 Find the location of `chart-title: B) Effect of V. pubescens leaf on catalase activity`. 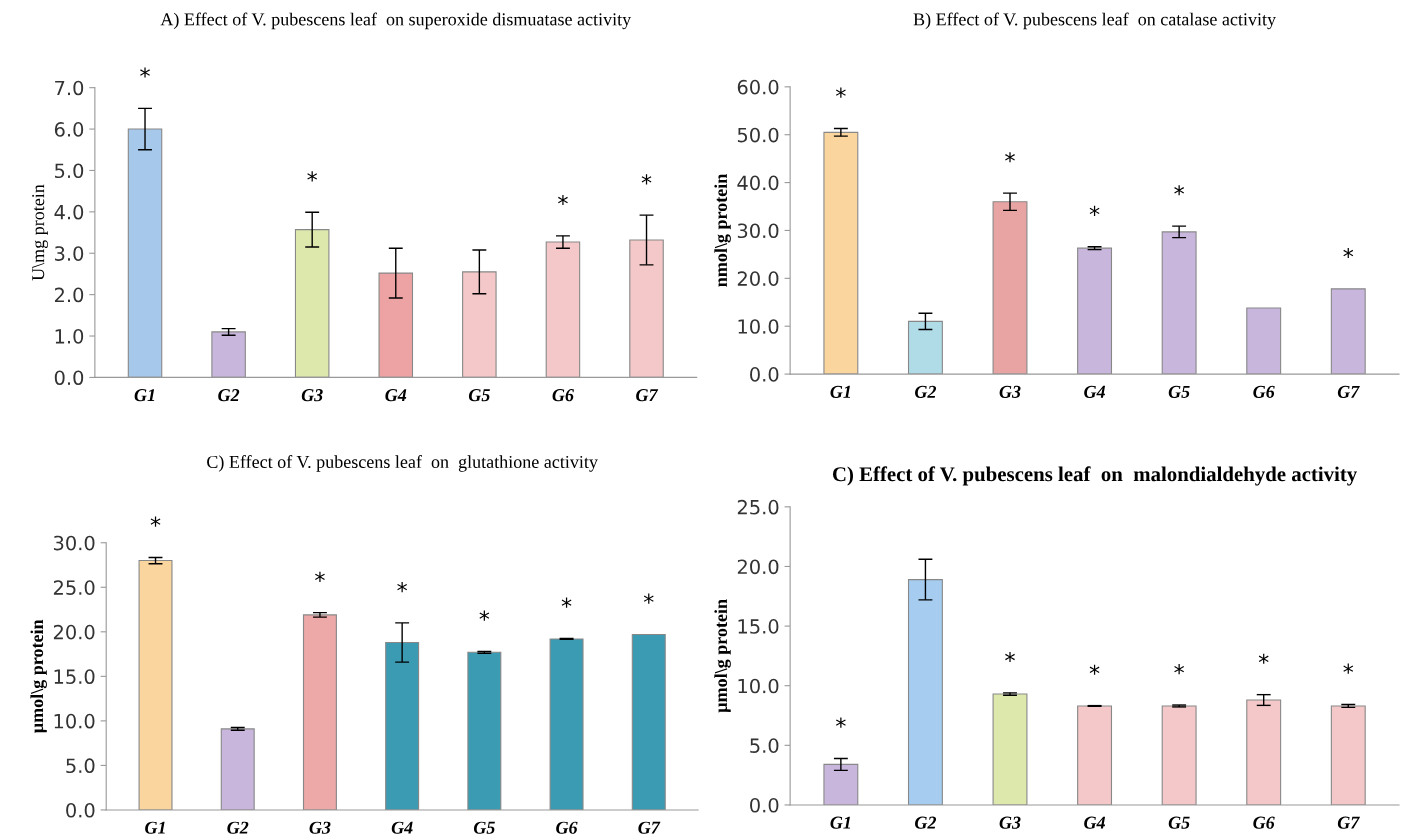

chart-title: B) Effect of V. pubescens leaf on catalase activity is located at coordinates (1094, 21).